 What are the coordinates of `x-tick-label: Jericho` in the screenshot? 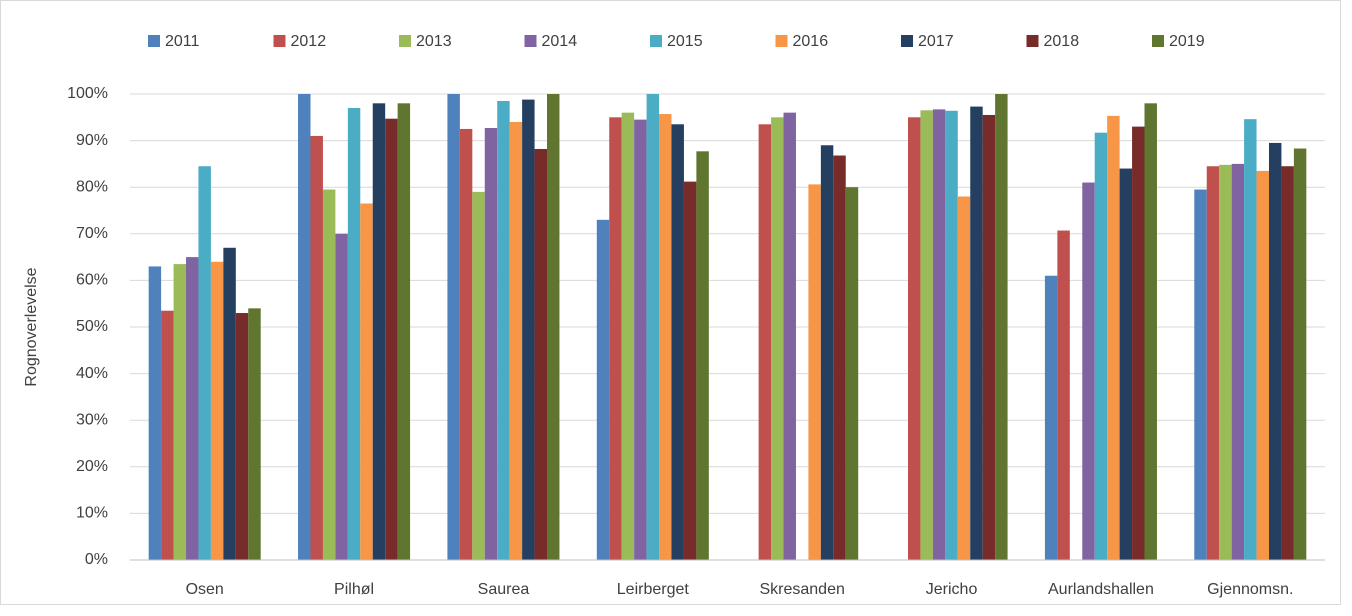 It's located at (952, 589).